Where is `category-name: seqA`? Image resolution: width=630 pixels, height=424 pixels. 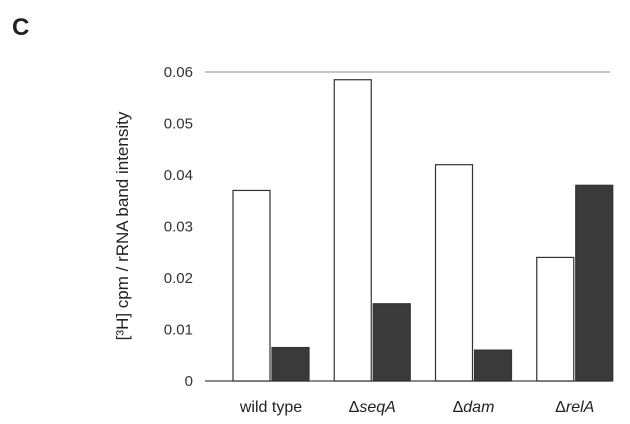 category-name: seqA is located at coordinates (377, 407).